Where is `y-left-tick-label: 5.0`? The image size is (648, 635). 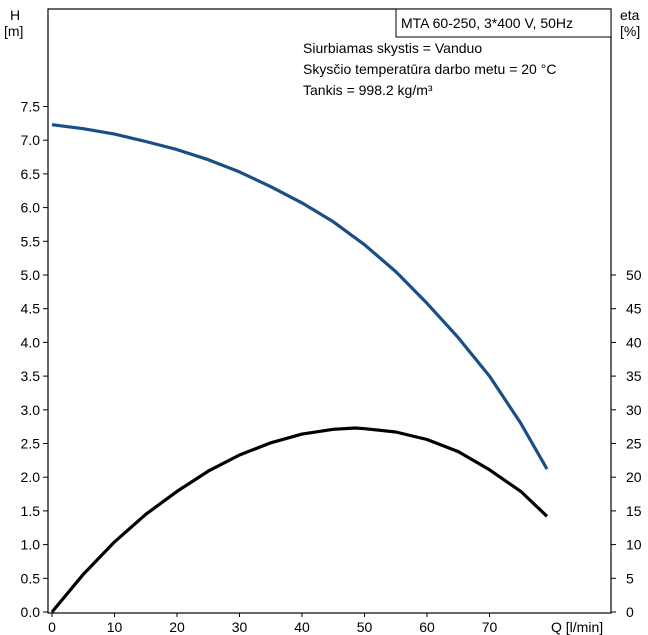 y-left-tick-label: 5.0 is located at coordinates (31, 275).